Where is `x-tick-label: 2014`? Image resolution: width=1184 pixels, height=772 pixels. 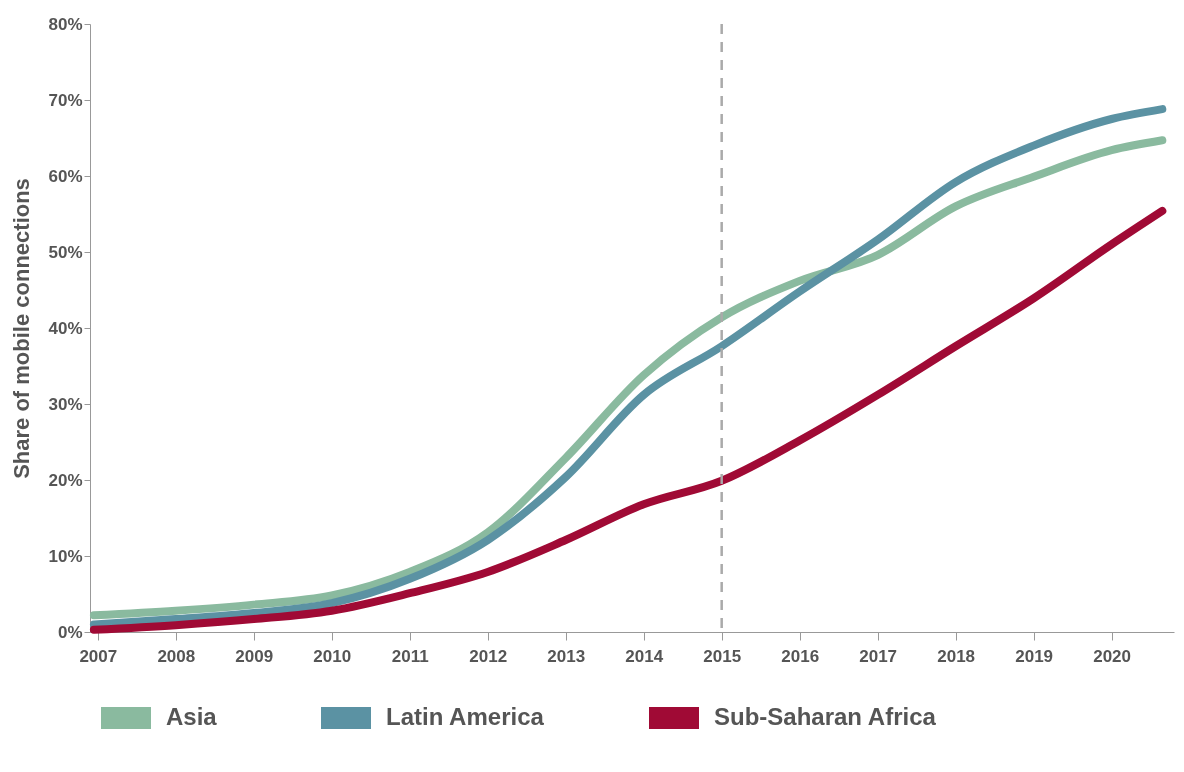 x-tick-label: 2014 is located at coordinates (644, 656).